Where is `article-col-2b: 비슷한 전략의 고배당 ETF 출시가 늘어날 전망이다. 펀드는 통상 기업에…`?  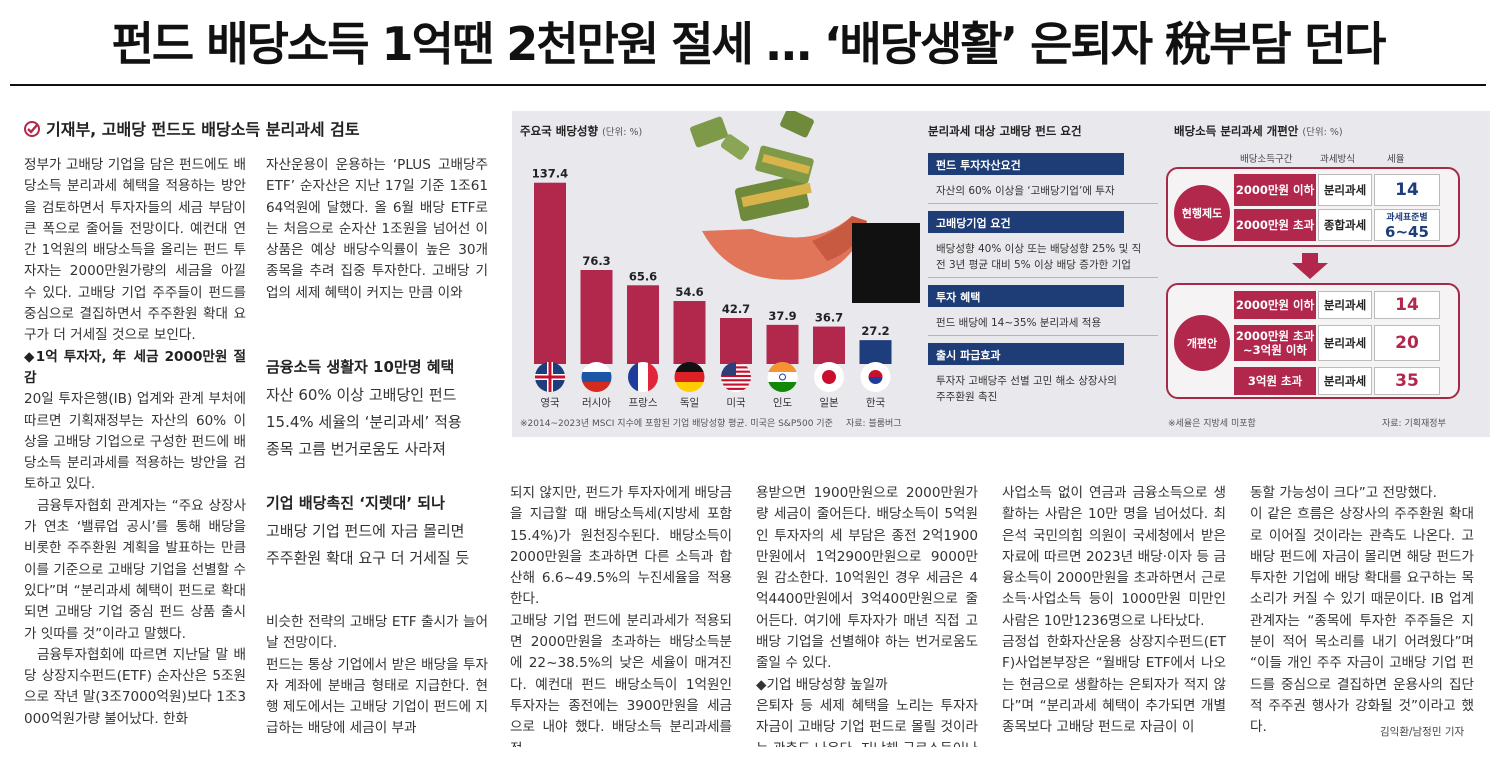
article-col-2b: 비슷한 전략의 고배당 ETF 출시가 늘어날 전망이다. 펀드는 통상 기업에… is located at coordinates (377, 675).